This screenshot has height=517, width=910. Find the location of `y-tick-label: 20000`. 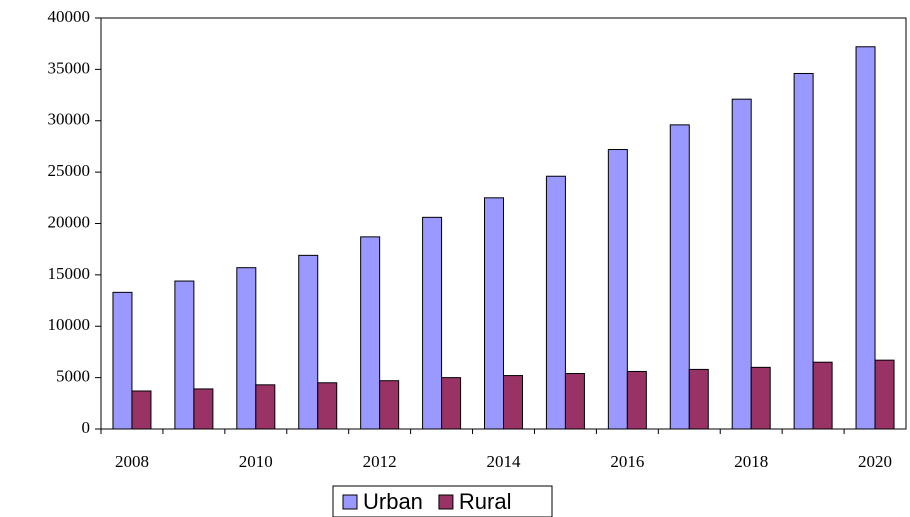

y-tick-label: 20000 is located at coordinates (69, 221).